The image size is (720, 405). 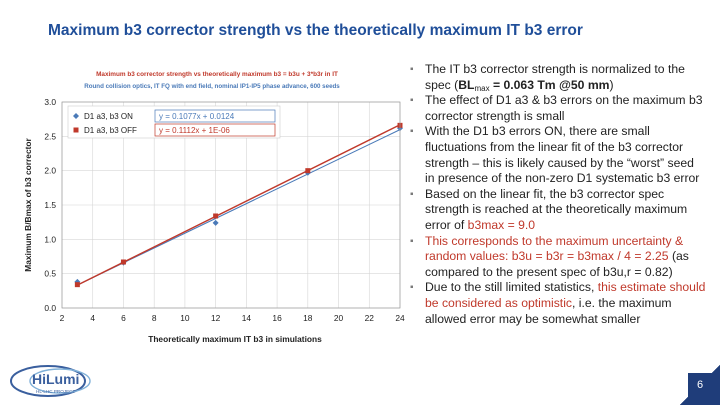 What do you see at coordinates (216, 318) in the screenshot?
I see `x-tick-label: 12` at bounding box center [216, 318].